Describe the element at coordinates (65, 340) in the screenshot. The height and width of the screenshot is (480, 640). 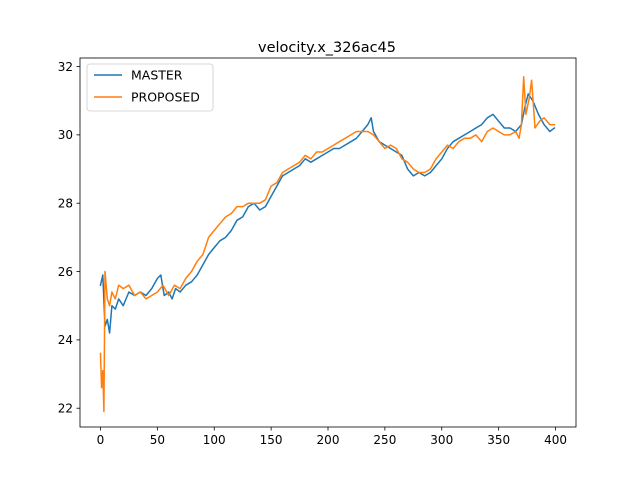
I see `y-tick-label: 24` at that location.